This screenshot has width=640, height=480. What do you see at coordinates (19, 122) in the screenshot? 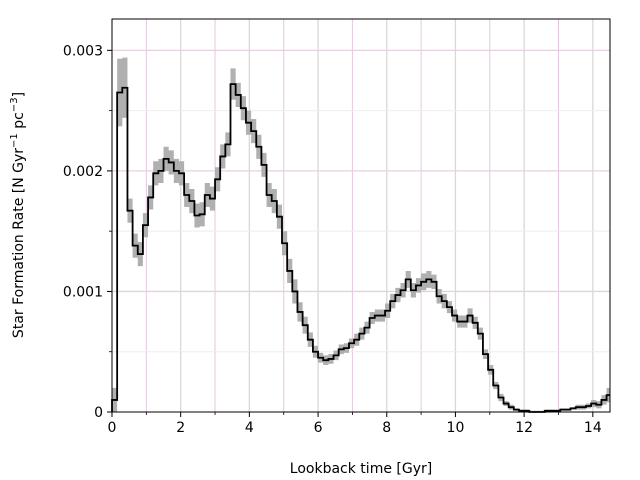
I see `y-axis-label-mid: pc` at bounding box center [19, 122].